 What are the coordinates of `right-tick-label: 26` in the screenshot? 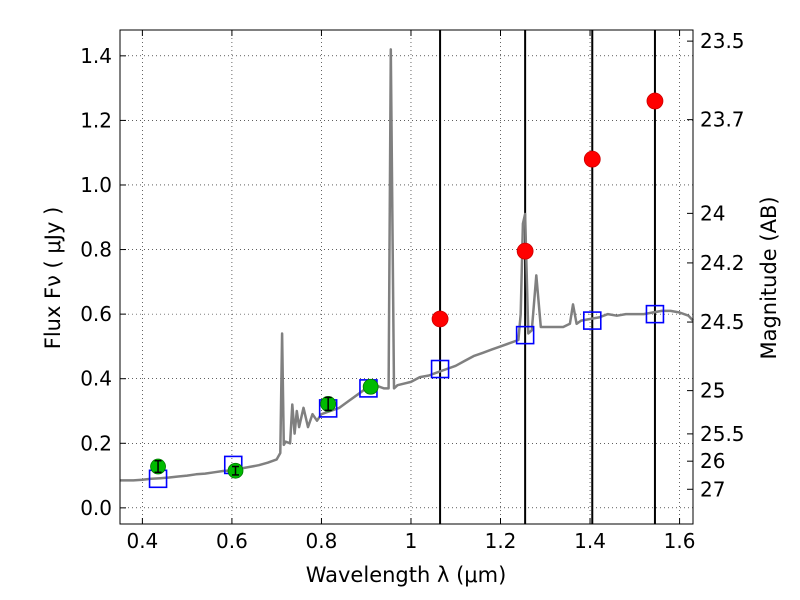 It's located at (712, 461).